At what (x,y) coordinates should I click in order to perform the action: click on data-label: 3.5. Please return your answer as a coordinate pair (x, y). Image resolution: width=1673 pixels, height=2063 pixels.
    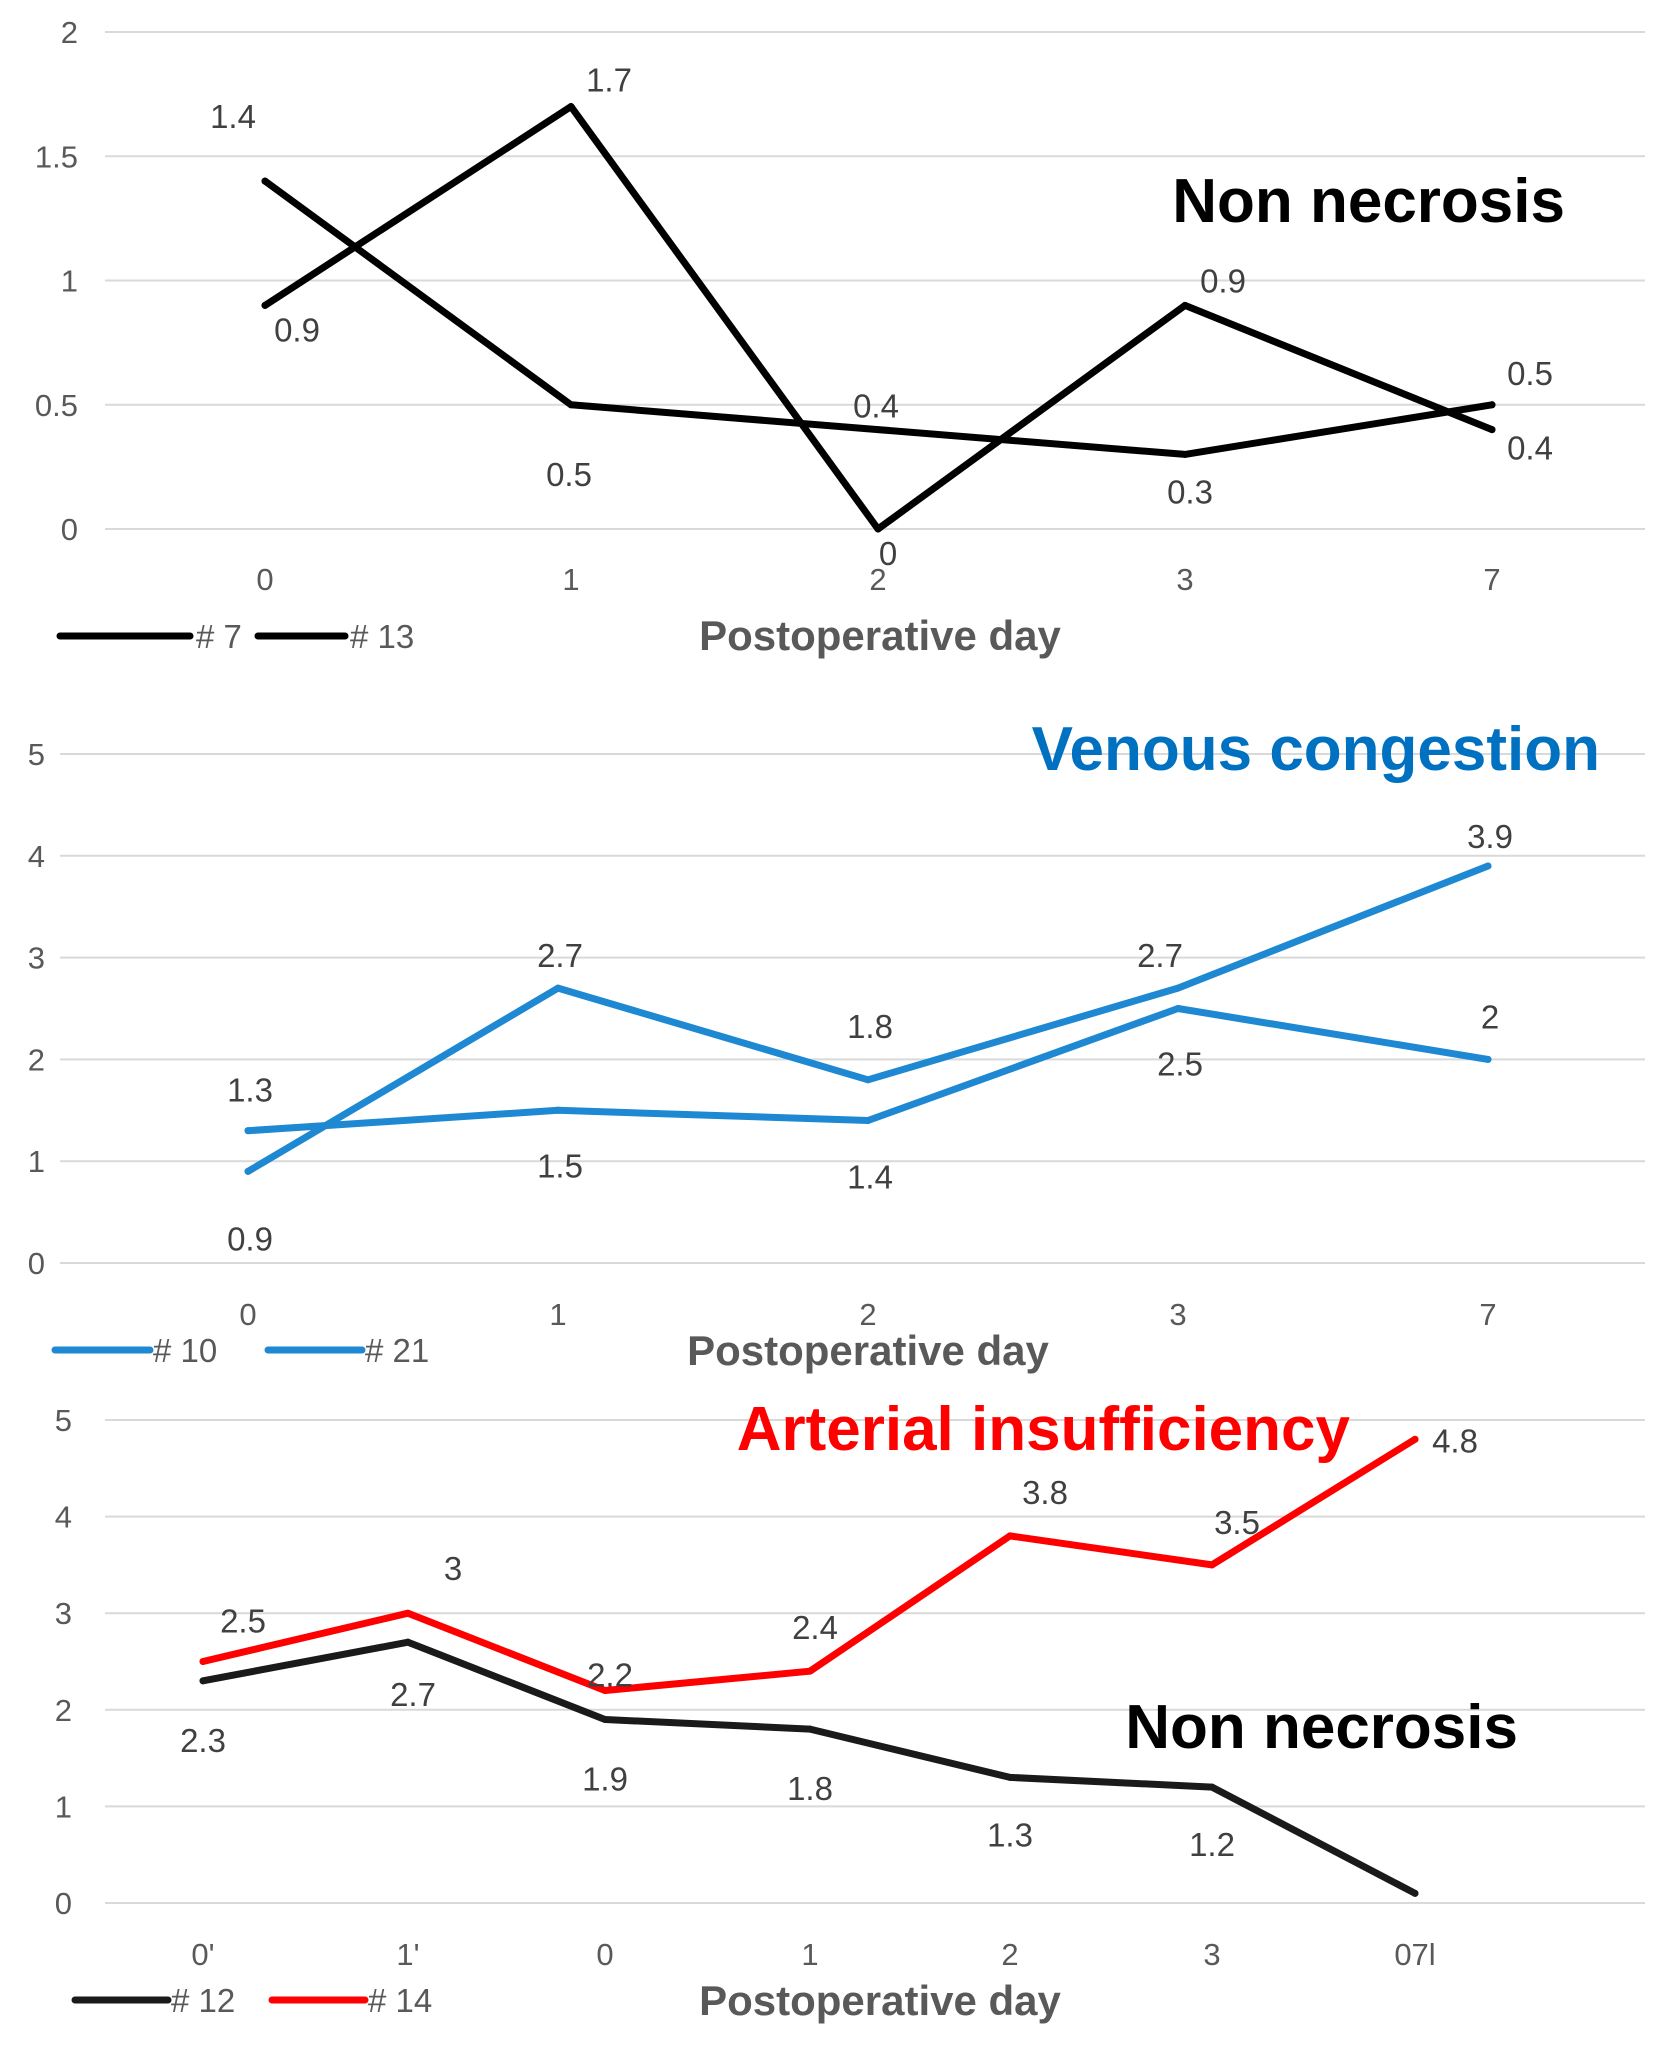
    Looking at the image, I should click on (1237, 1522).